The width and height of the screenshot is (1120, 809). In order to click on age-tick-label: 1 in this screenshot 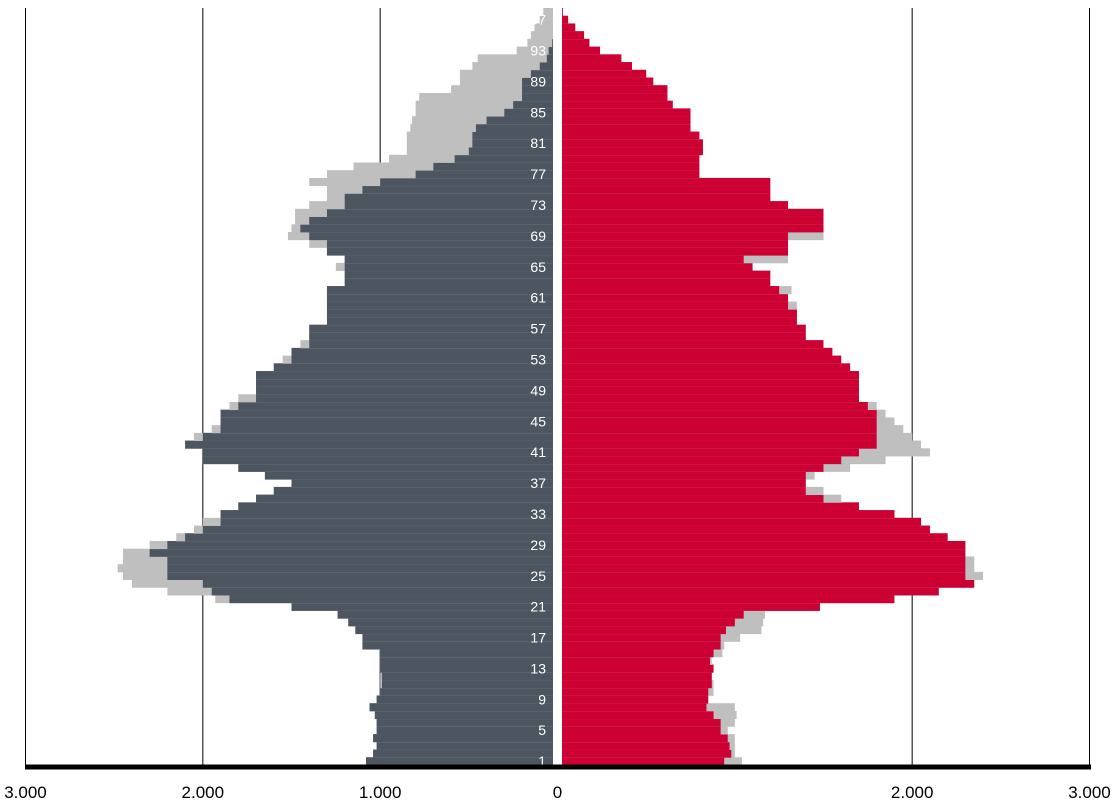, I will do `click(542, 761)`.